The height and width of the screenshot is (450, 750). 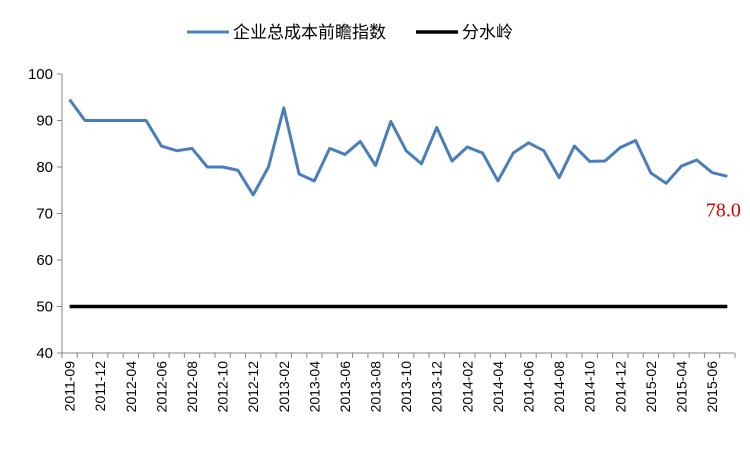 I want to click on y-tick-label: 80, so click(x=44, y=167).